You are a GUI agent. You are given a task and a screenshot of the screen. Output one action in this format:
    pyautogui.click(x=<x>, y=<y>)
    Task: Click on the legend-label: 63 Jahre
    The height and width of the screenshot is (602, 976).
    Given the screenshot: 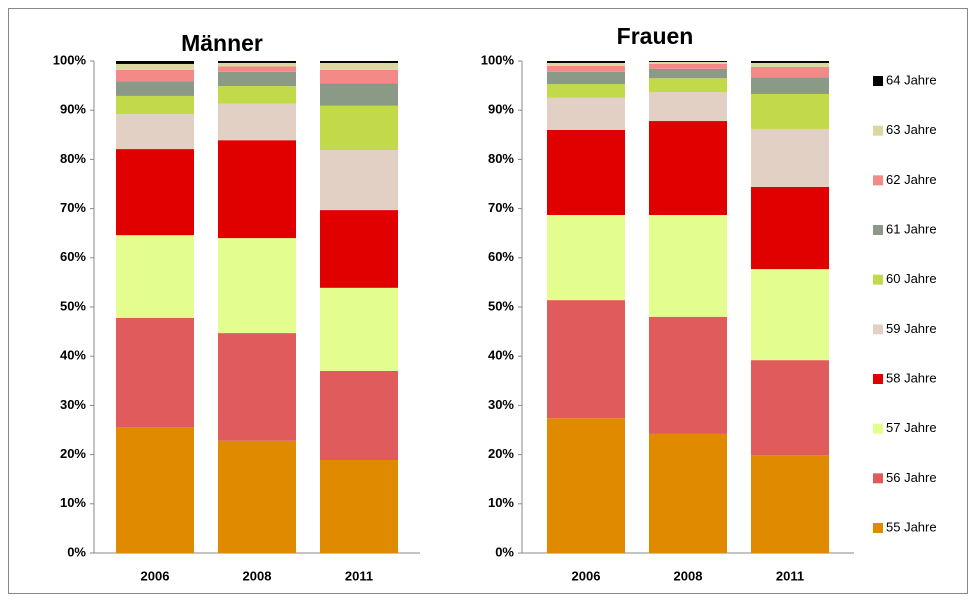 What is the action you would take?
    pyautogui.click(x=911, y=129)
    